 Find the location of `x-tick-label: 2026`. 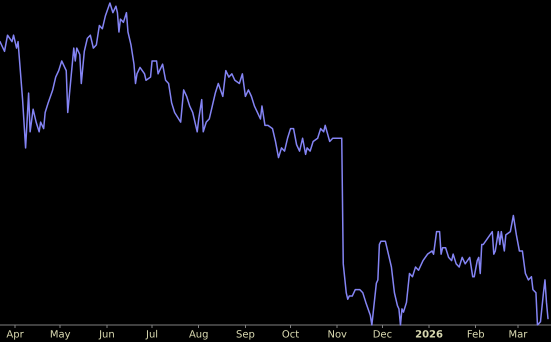

x-tick-label: 2026 is located at coordinates (429, 335).